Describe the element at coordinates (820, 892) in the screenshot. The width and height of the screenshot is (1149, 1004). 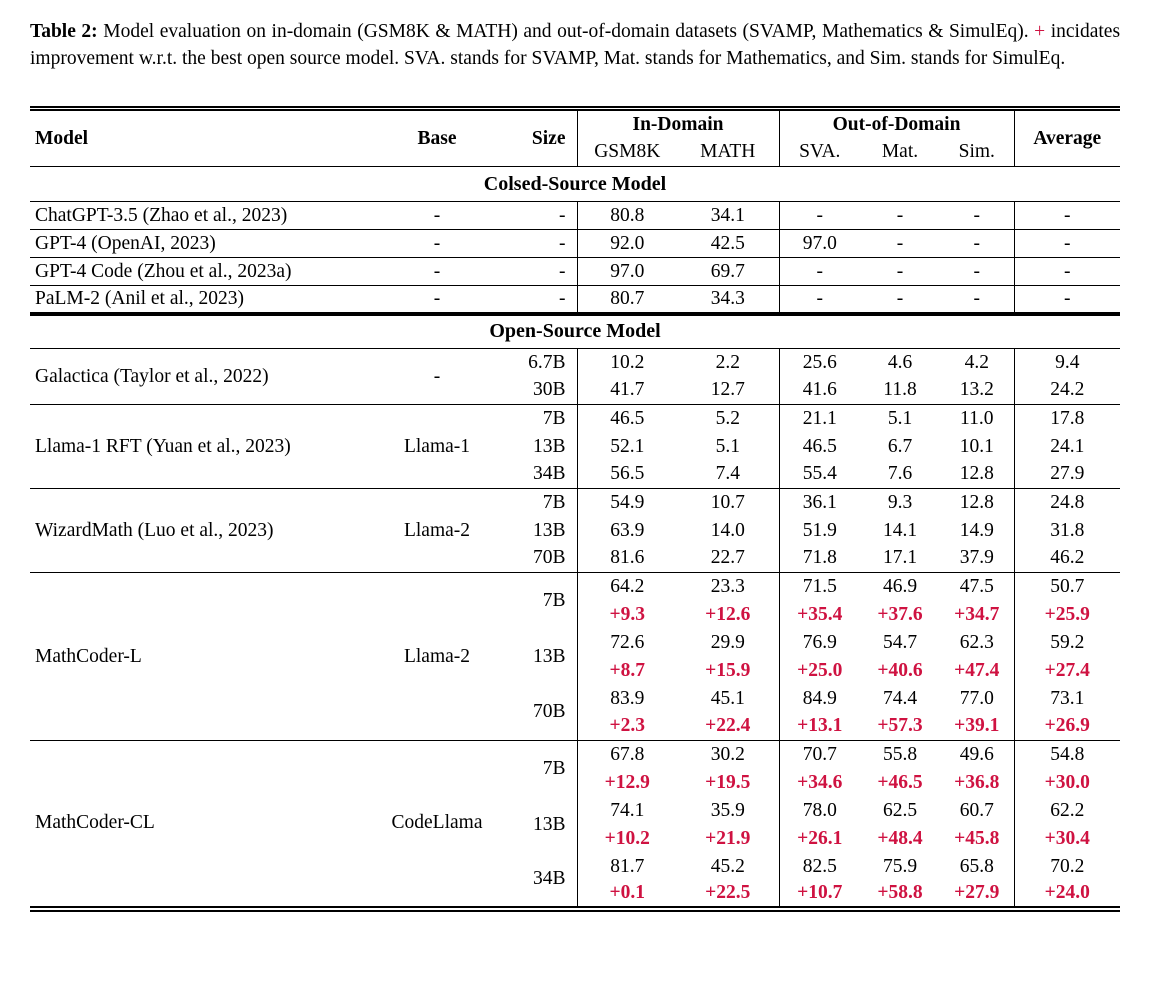
I see `delta-cell: +10.7` at that location.